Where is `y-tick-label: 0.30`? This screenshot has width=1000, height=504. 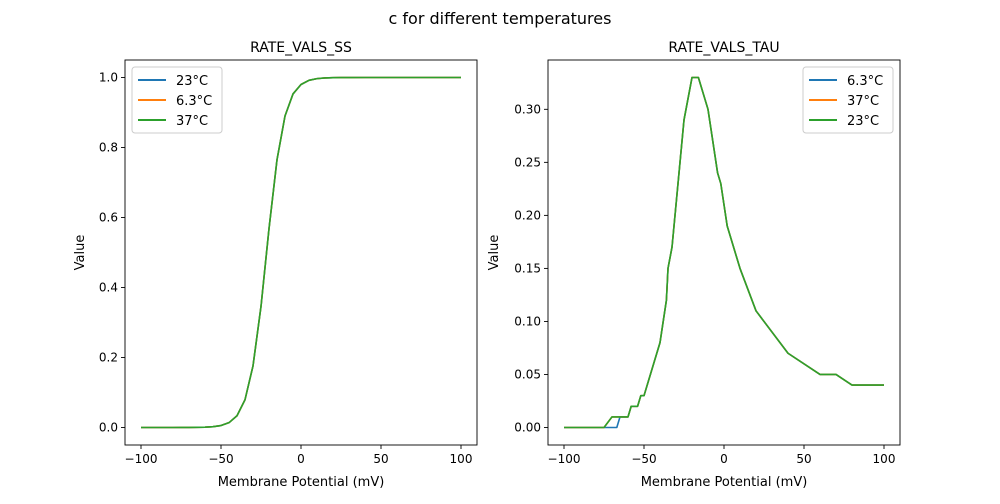 y-tick-label: 0.30 is located at coordinates (527, 109).